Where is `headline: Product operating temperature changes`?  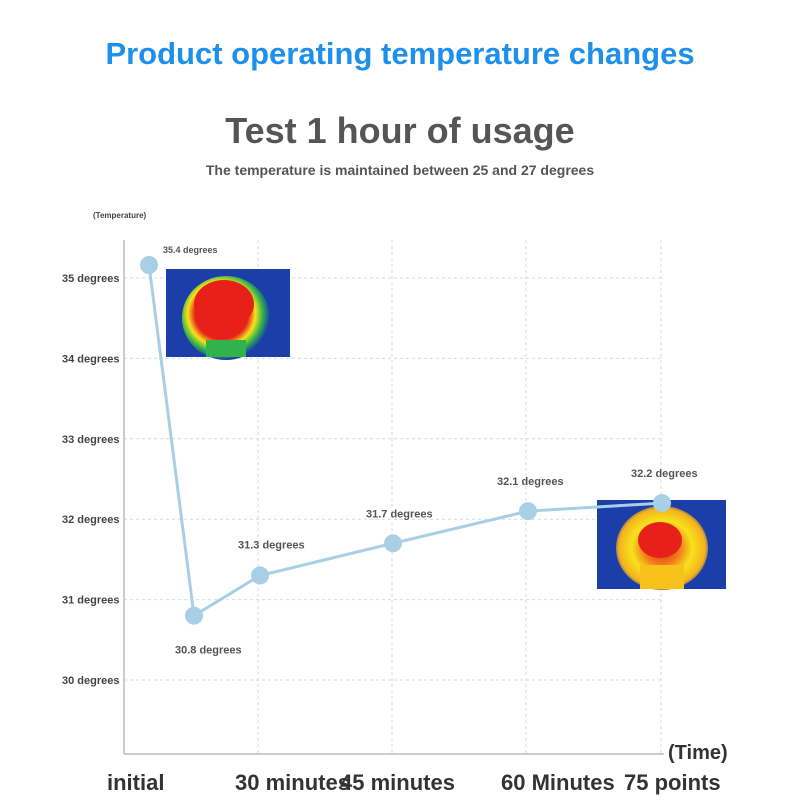 headline: Product operating temperature changes is located at coordinates (400, 53).